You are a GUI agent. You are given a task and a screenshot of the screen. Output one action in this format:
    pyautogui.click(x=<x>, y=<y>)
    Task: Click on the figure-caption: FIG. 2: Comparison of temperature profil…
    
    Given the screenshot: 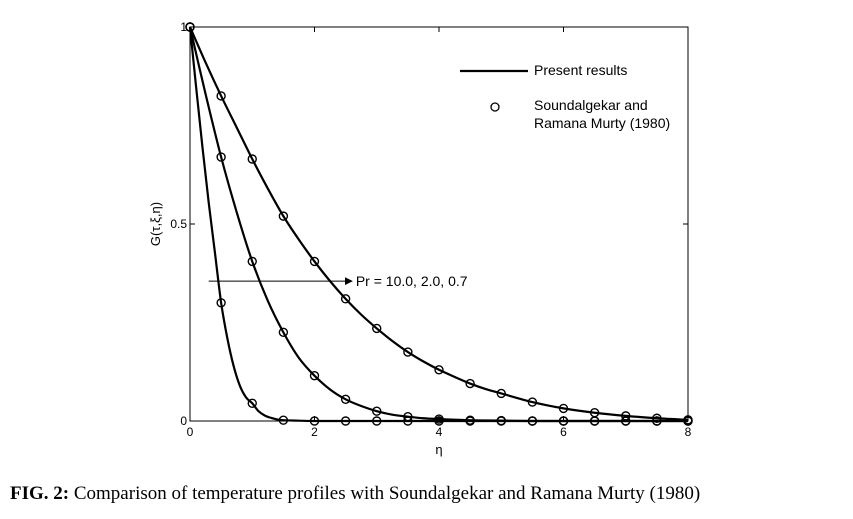 What is the action you would take?
    pyautogui.click(x=430, y=494)
    